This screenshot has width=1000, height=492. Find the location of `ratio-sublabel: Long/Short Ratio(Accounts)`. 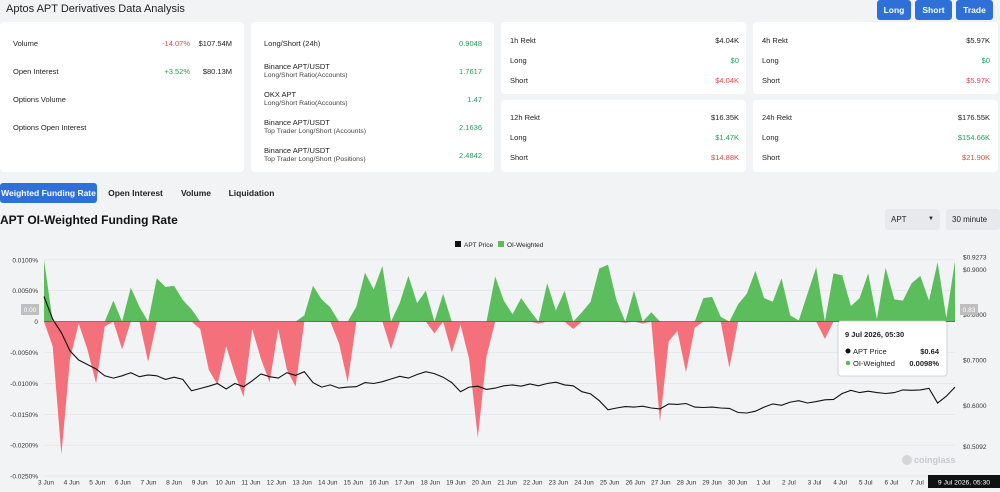

ratio-sublabel: Long/Short Ratio(Accounts) is located at coordinates (306, 103).